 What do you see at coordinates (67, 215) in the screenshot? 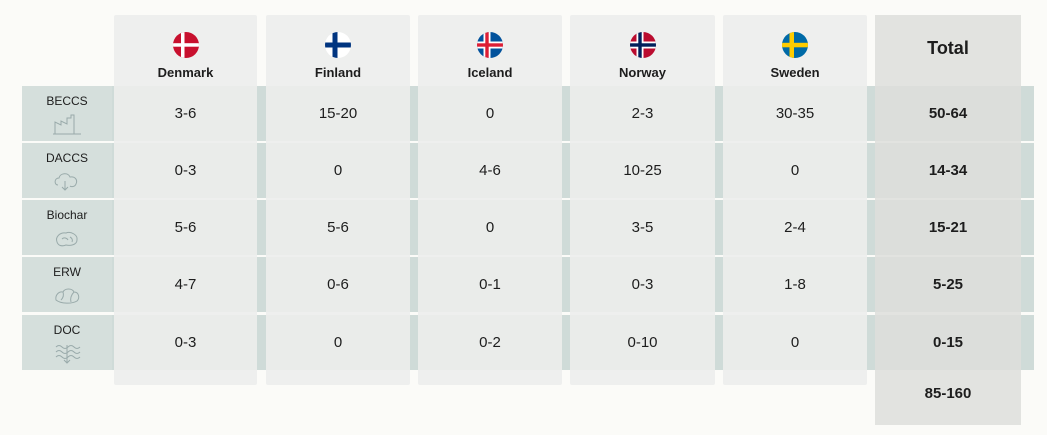
I see `method-label: Biochar` at bounding box center [67, 215].